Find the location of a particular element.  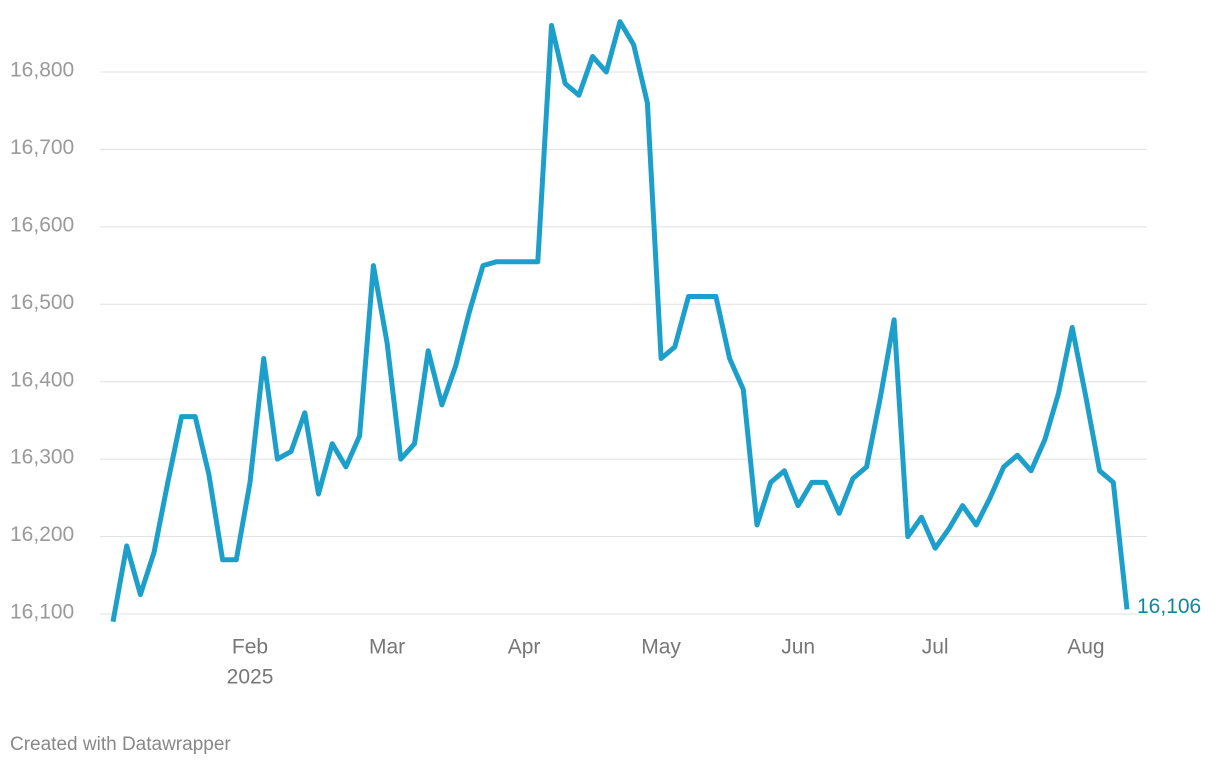

y-tick-label: 16,100 is located at coordinates (42, 612).